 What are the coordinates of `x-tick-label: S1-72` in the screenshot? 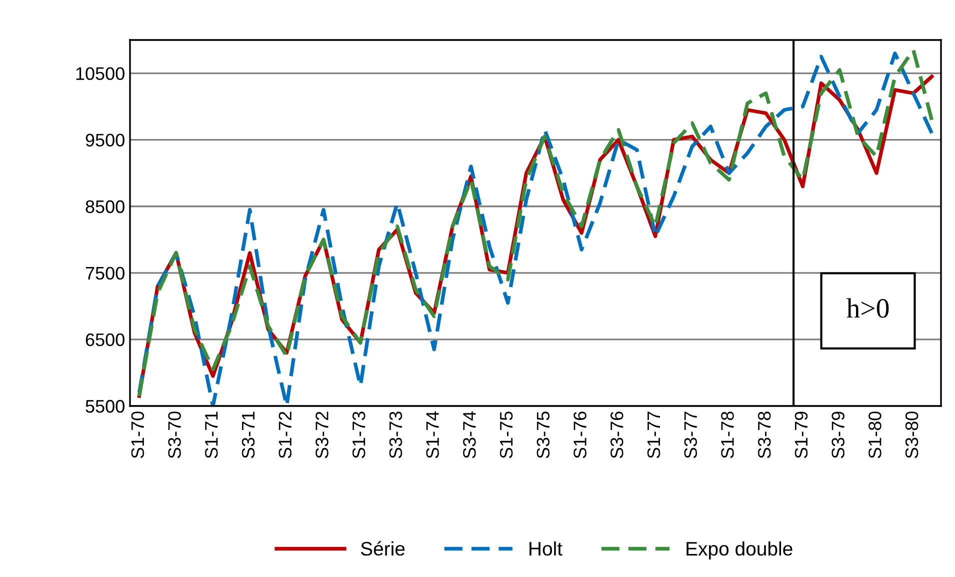 It's located at (285, 435).